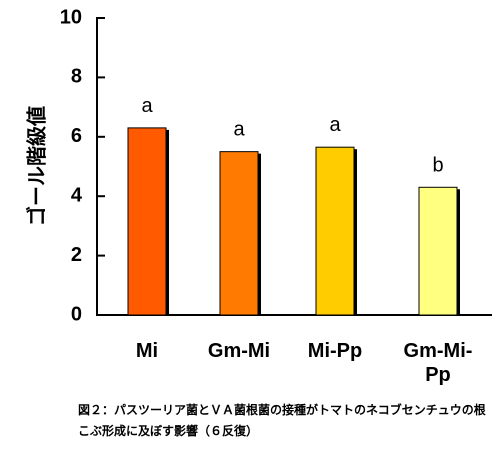 Image resolution: width=500 pixels, height=461 pixels. I want to click on x-category-label: Gm-Mi-Pp, so click(438, 363).